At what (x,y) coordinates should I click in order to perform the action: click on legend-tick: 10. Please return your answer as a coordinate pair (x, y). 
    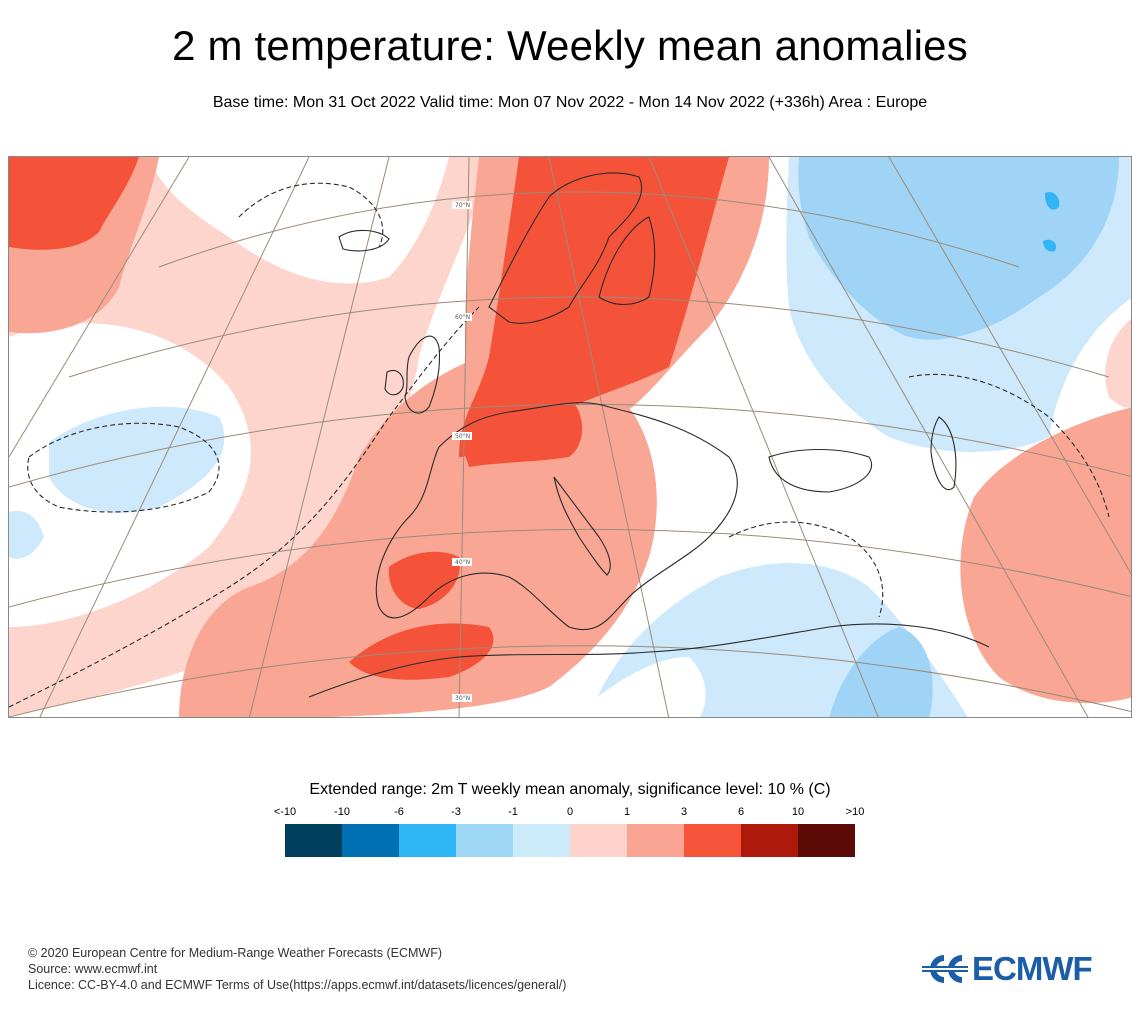
    Looking at the image, I should click on (798, 812).